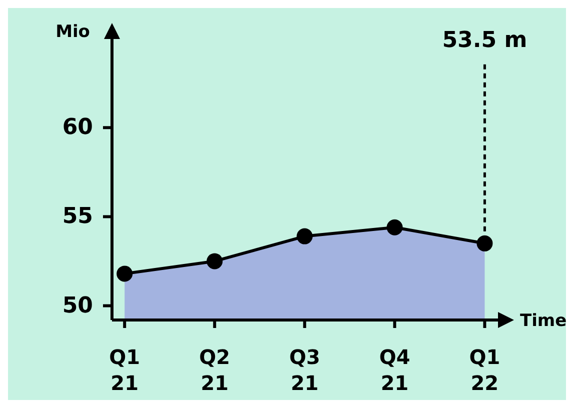  What do you see at coordinates (485, 40) in the screenshot?
I see `annotation: 53.5 m` at bounding box center [485, 40].